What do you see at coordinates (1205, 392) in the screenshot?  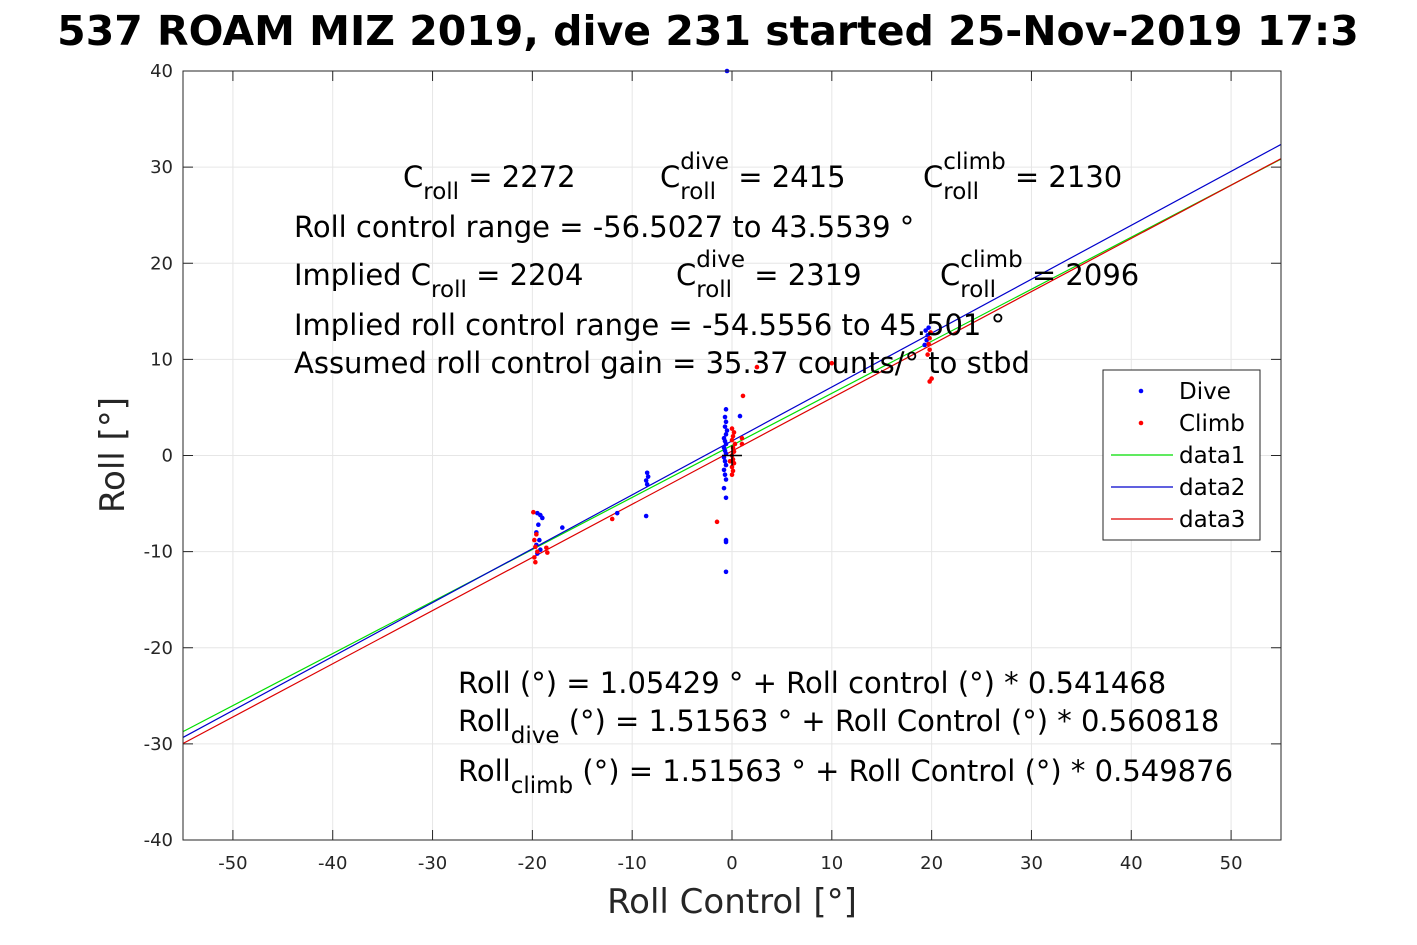 I see `legend-label-dive: Dive` at bounding box center [1205, 392].